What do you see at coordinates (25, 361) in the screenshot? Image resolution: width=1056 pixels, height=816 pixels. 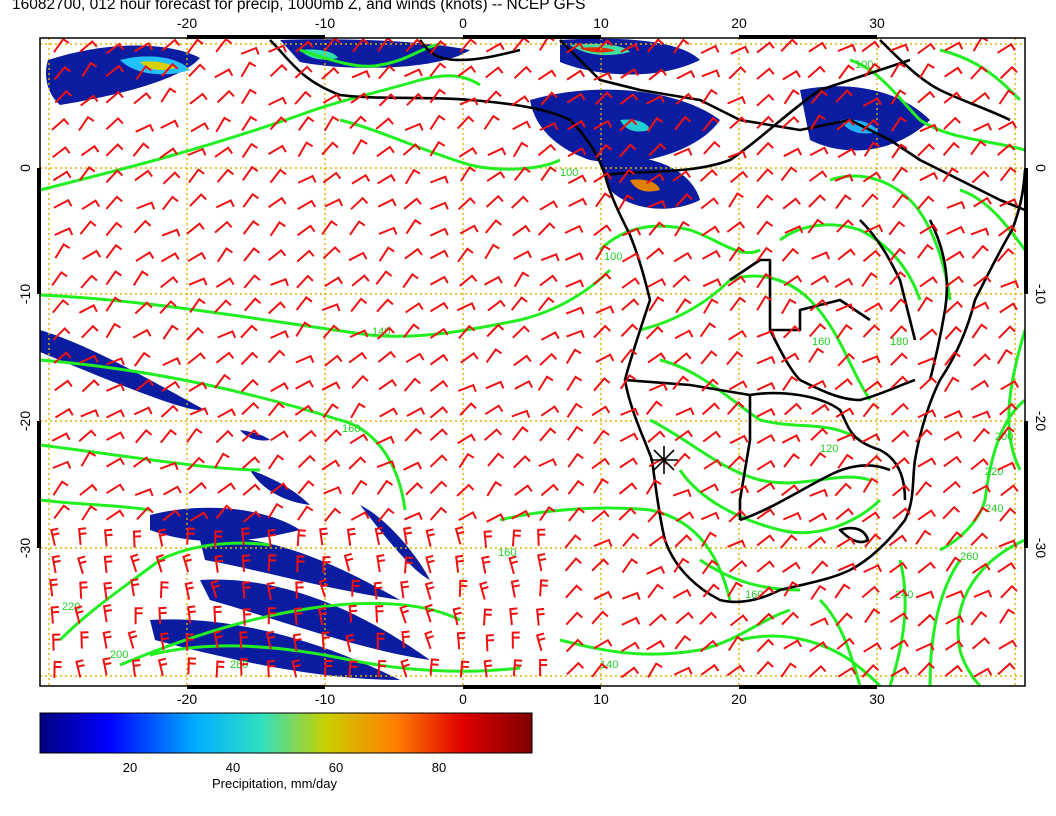 I see `lat-ticks-left: 0 -10 -20 -30` at bounding box center [25, 361].